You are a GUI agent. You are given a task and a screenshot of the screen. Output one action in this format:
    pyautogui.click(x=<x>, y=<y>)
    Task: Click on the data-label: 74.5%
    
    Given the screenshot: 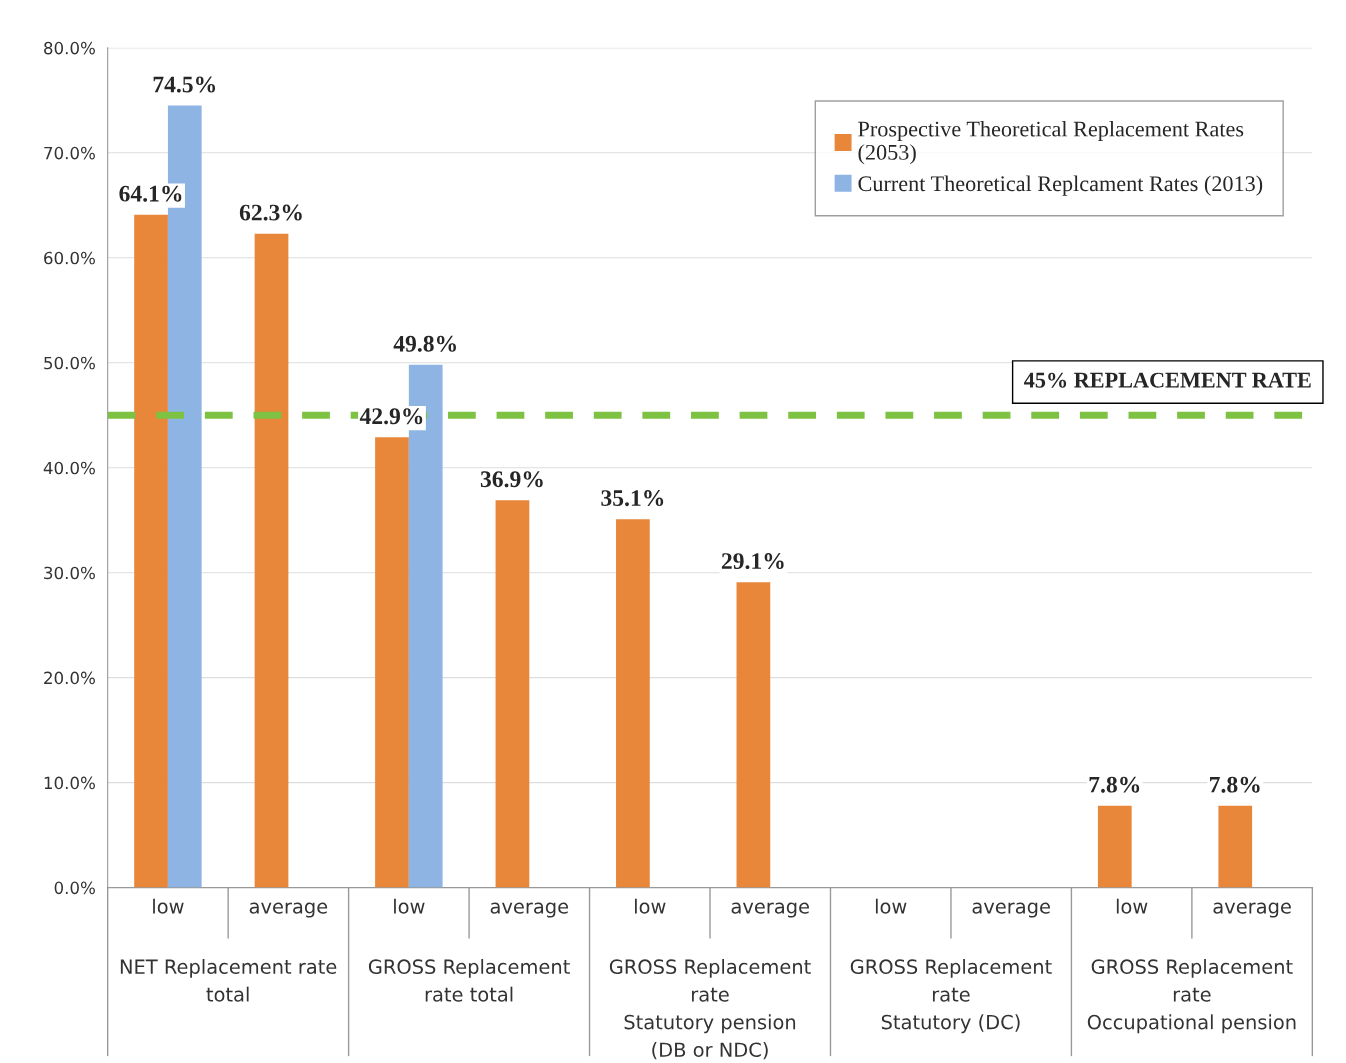 What is the action you would take?
    pyautogui.click(x=184, y=84)
    